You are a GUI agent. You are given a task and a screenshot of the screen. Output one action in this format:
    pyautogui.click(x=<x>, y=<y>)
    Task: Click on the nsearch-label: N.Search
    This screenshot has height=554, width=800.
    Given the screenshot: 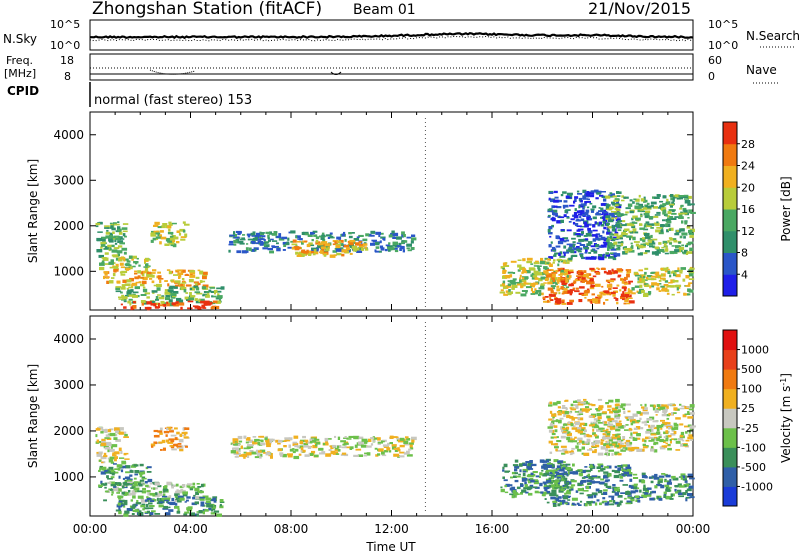 What is the action you would take?
    pyautogui.click(x=773, y=36)
    